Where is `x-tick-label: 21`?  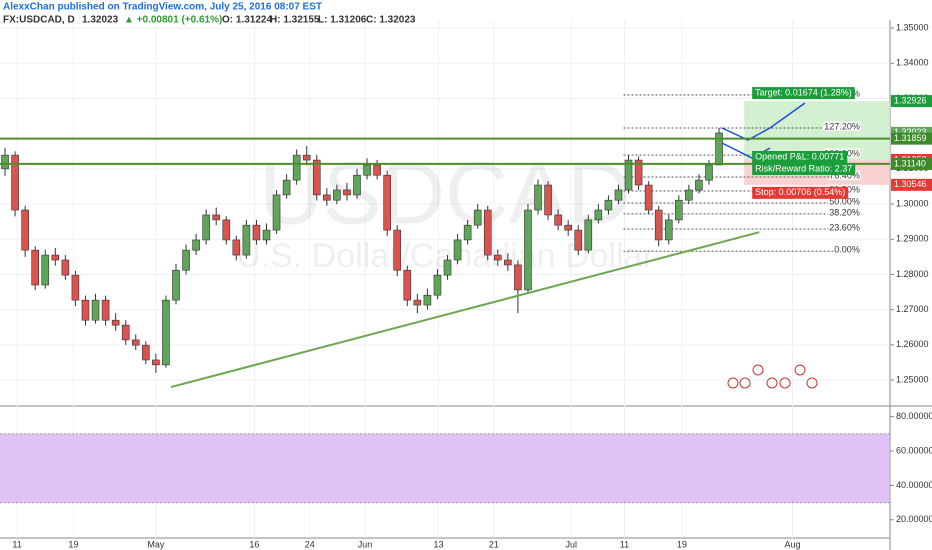
x-tick-label: 21 is located at coordinates (494, 544).